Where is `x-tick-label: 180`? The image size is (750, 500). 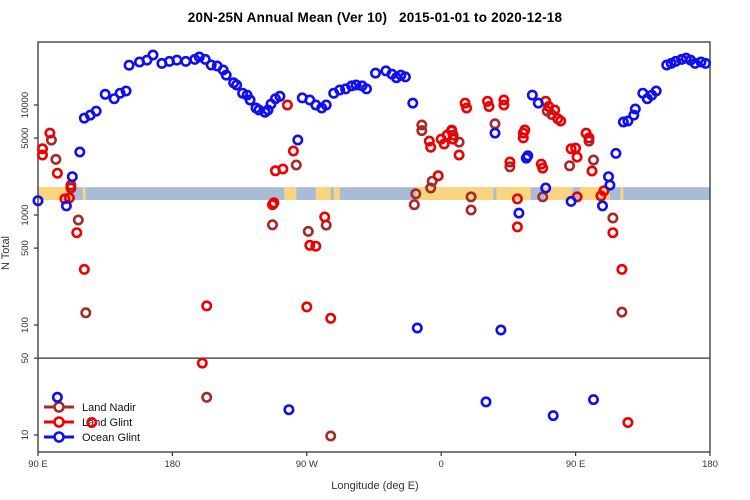 x-tick-label: 180 is located at coordinates (710, 464).